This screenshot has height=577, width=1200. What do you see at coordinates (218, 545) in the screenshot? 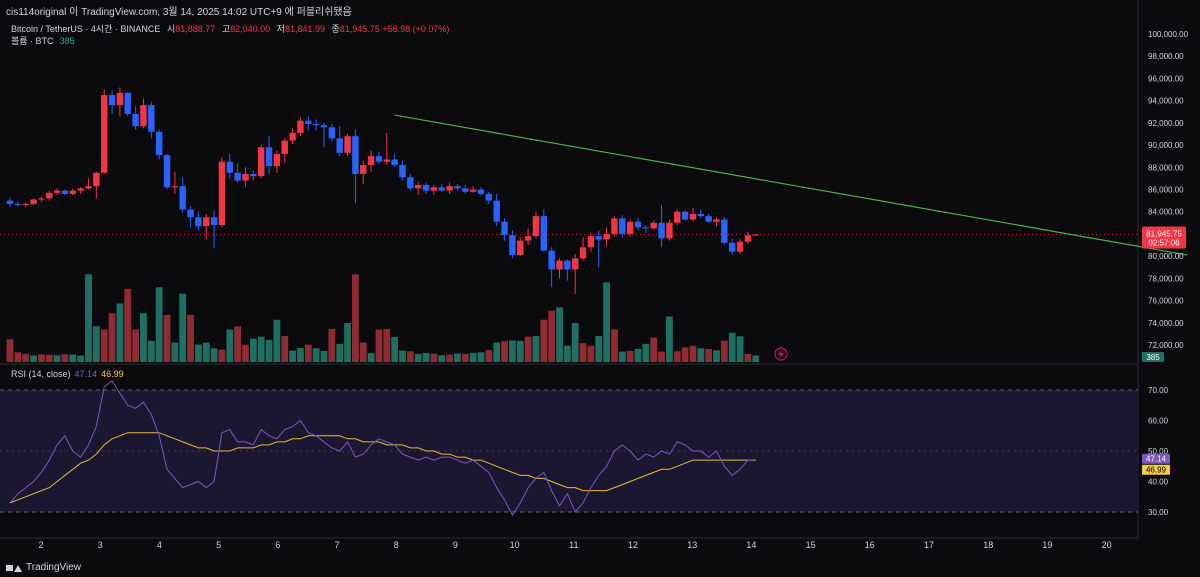
I see `x-tick-label: 5` at bounding box center [218, 545].